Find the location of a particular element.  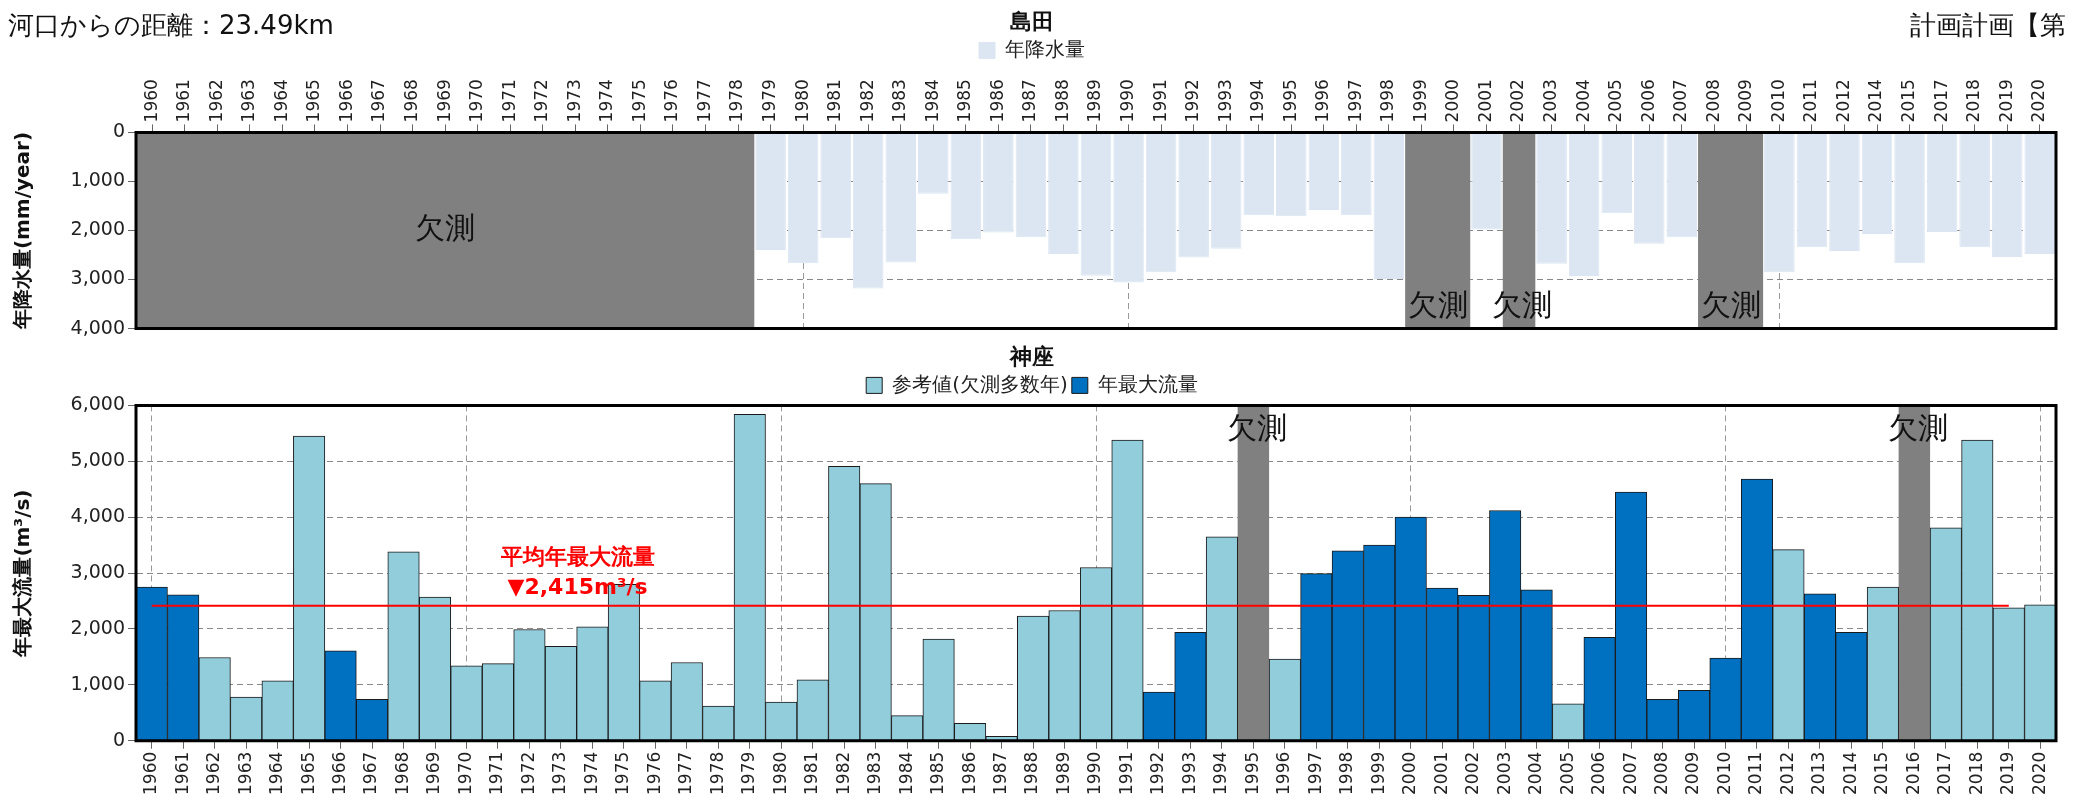

text: 河口からの距離：23.49km is located at coordinates (171, 25).